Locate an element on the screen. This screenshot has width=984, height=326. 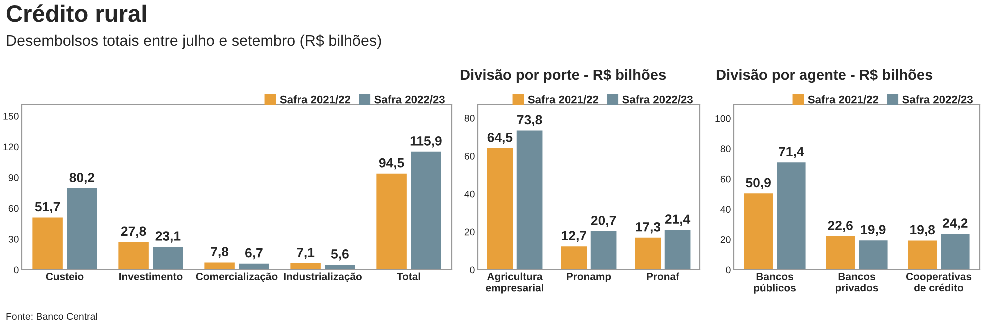
data-label: 64,5 is located at coordinates (500, 138).